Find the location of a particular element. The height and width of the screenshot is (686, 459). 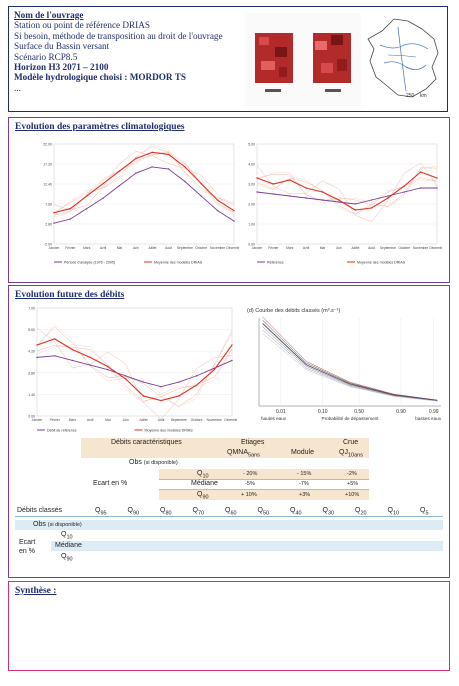

table1-row-q90-label: Q90 is located at coordinates (203, 496).